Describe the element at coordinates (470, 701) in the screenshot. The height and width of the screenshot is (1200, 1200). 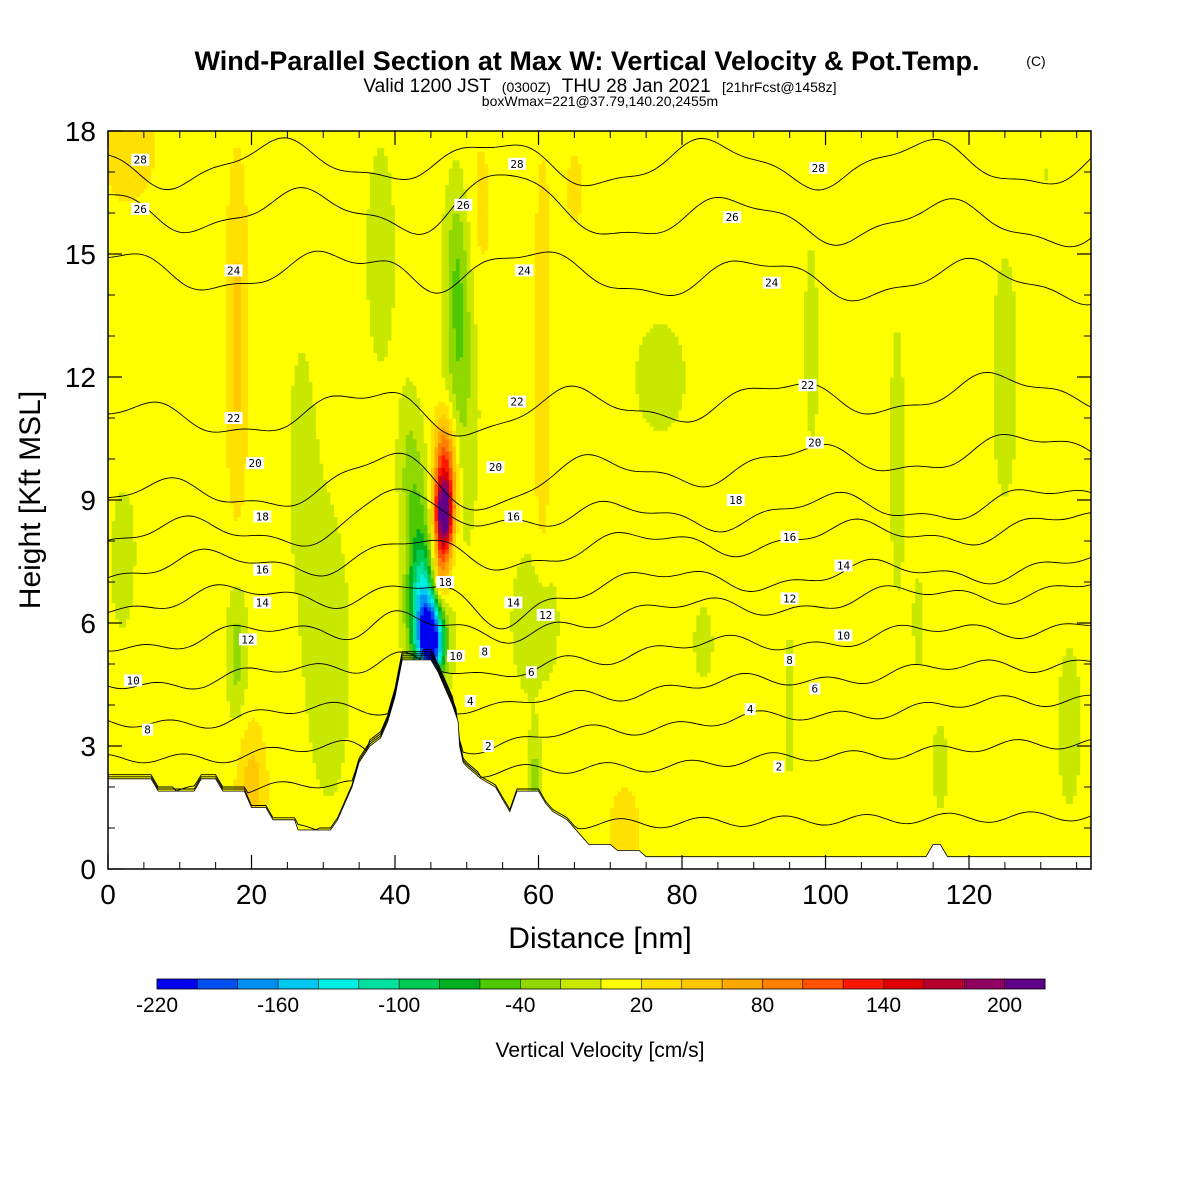
I see `contour-label-text: 4` at that location.